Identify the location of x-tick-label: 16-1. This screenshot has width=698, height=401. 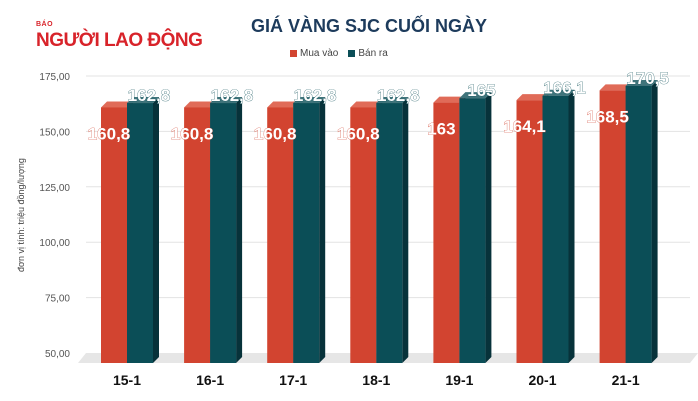
(210, 380).